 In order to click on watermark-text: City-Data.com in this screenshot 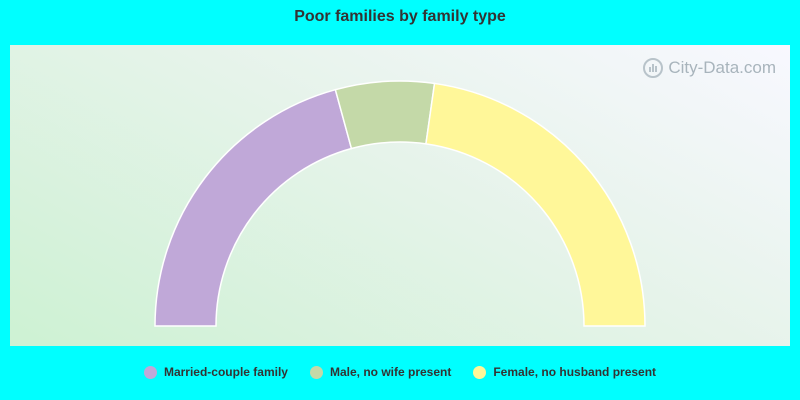, I will do `click(722, 67)`.